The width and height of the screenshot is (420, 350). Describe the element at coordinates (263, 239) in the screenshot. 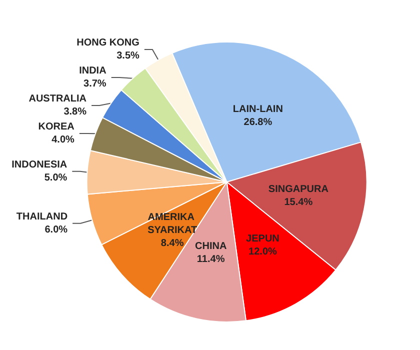

I see `slice-label: JEPUN` at that location.